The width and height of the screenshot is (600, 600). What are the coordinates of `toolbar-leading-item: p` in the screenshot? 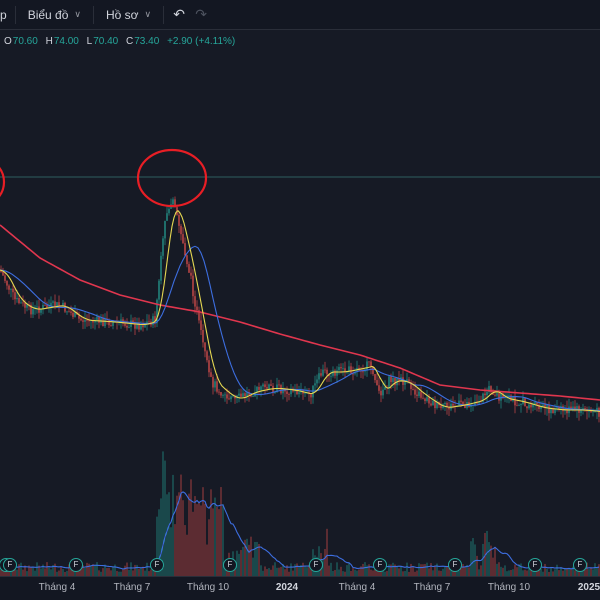 It's located at (5, 15).